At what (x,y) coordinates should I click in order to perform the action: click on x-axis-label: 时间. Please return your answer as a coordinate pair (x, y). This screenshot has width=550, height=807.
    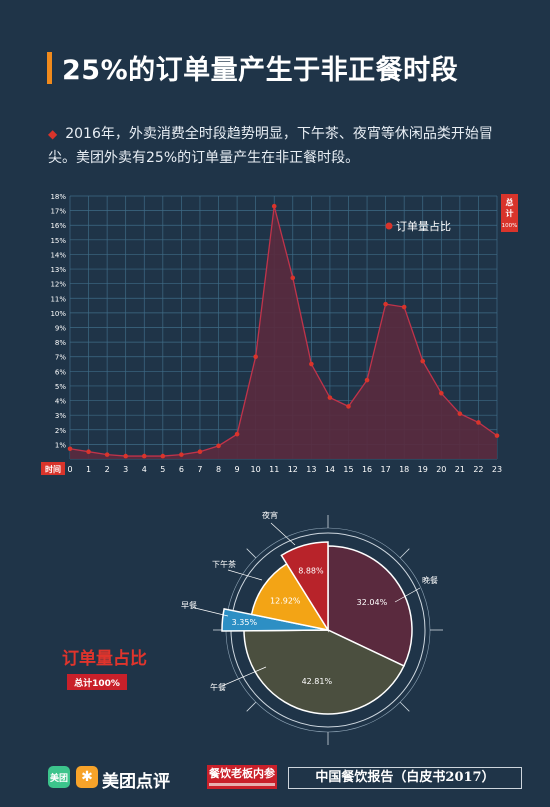
    Looking at the image, I should click on (53, 469).